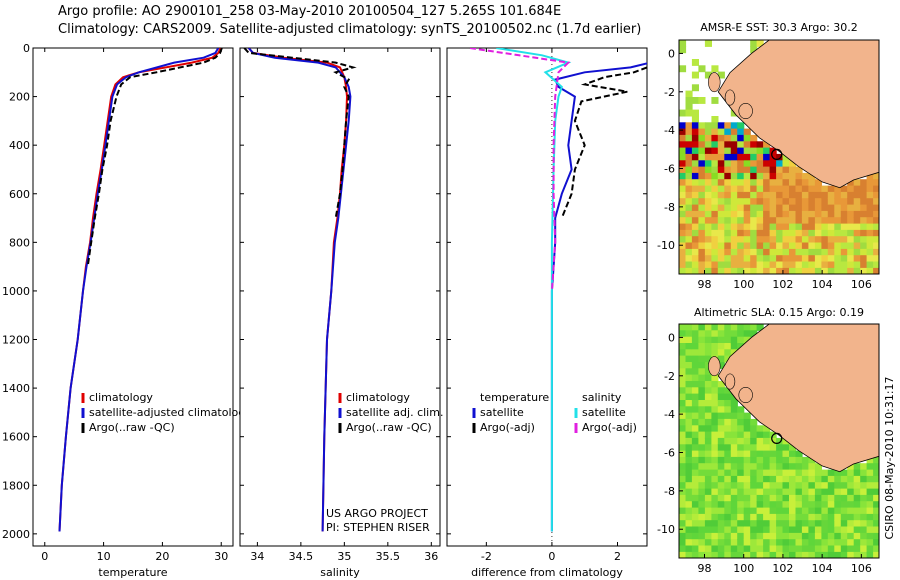 This screenshot has height=580, width=900. What do you see at coordinates (609, 427) in the screenshot?
I see `legend-label-difference: Argo(-adj)` at bounding box center [609, 427].